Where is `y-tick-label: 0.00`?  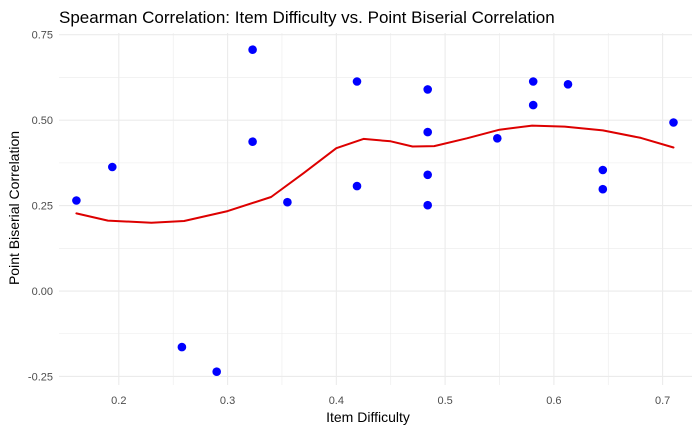
y-tick-label: 0.00 is located at coordinates (42, 292).